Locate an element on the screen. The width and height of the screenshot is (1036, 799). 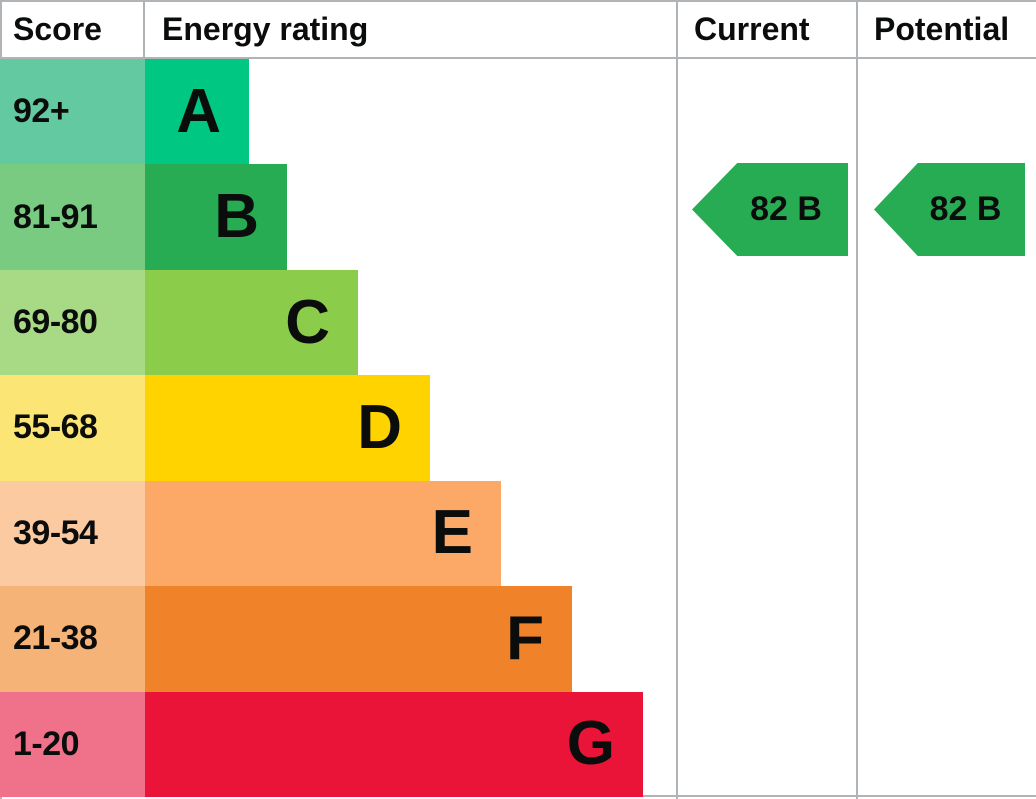
header-bottom-border is located at coordinates (518, 58).